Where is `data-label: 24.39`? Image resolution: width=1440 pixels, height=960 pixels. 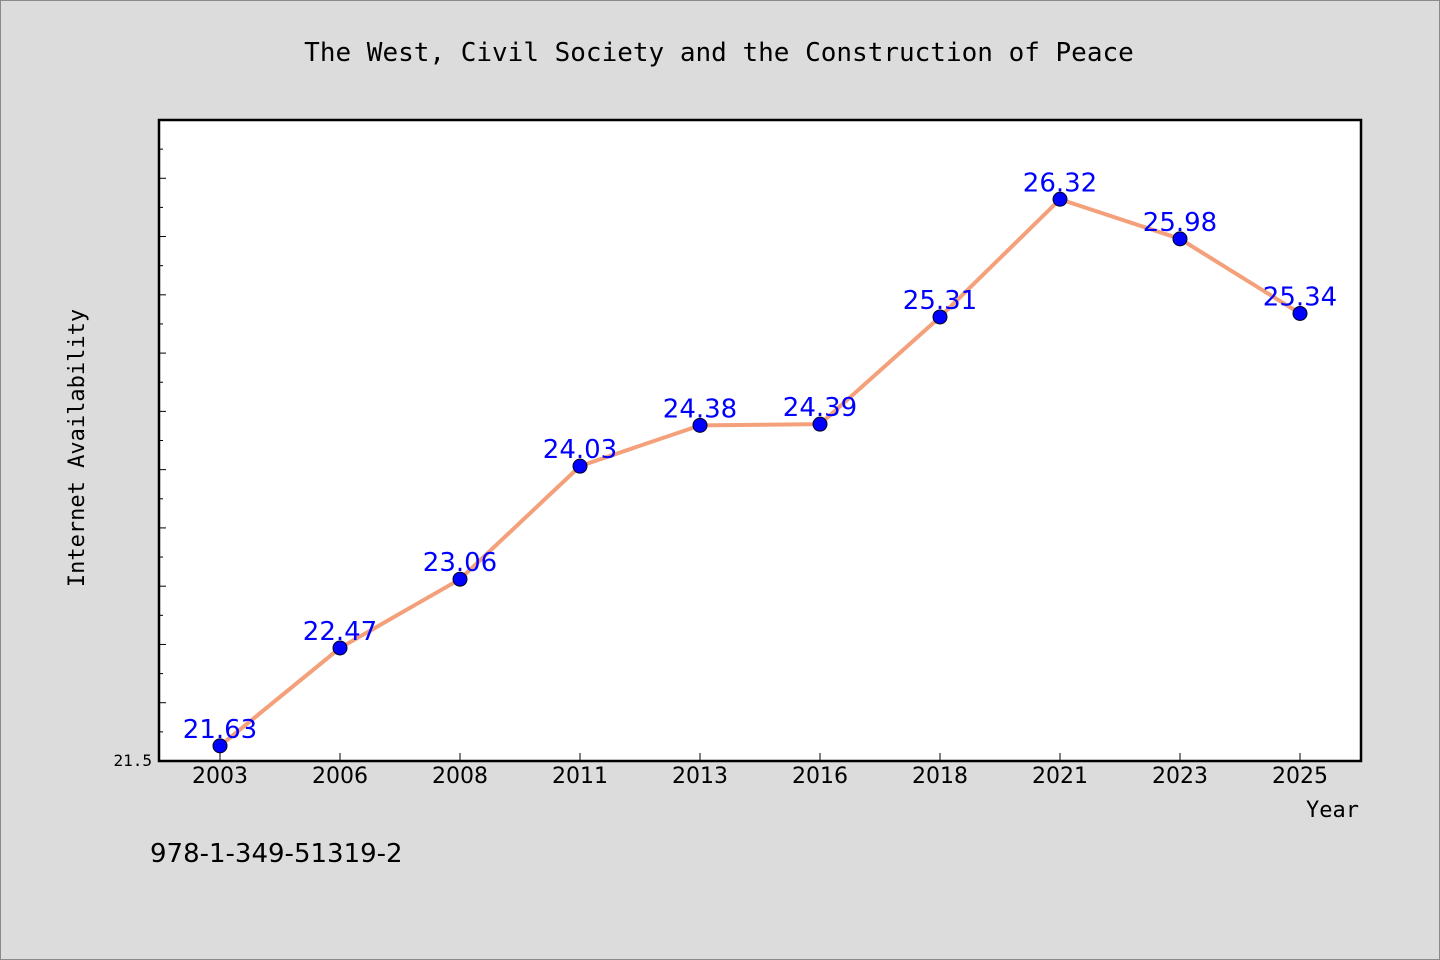 data-label: 24.39 is located at coordinates (820, 408).